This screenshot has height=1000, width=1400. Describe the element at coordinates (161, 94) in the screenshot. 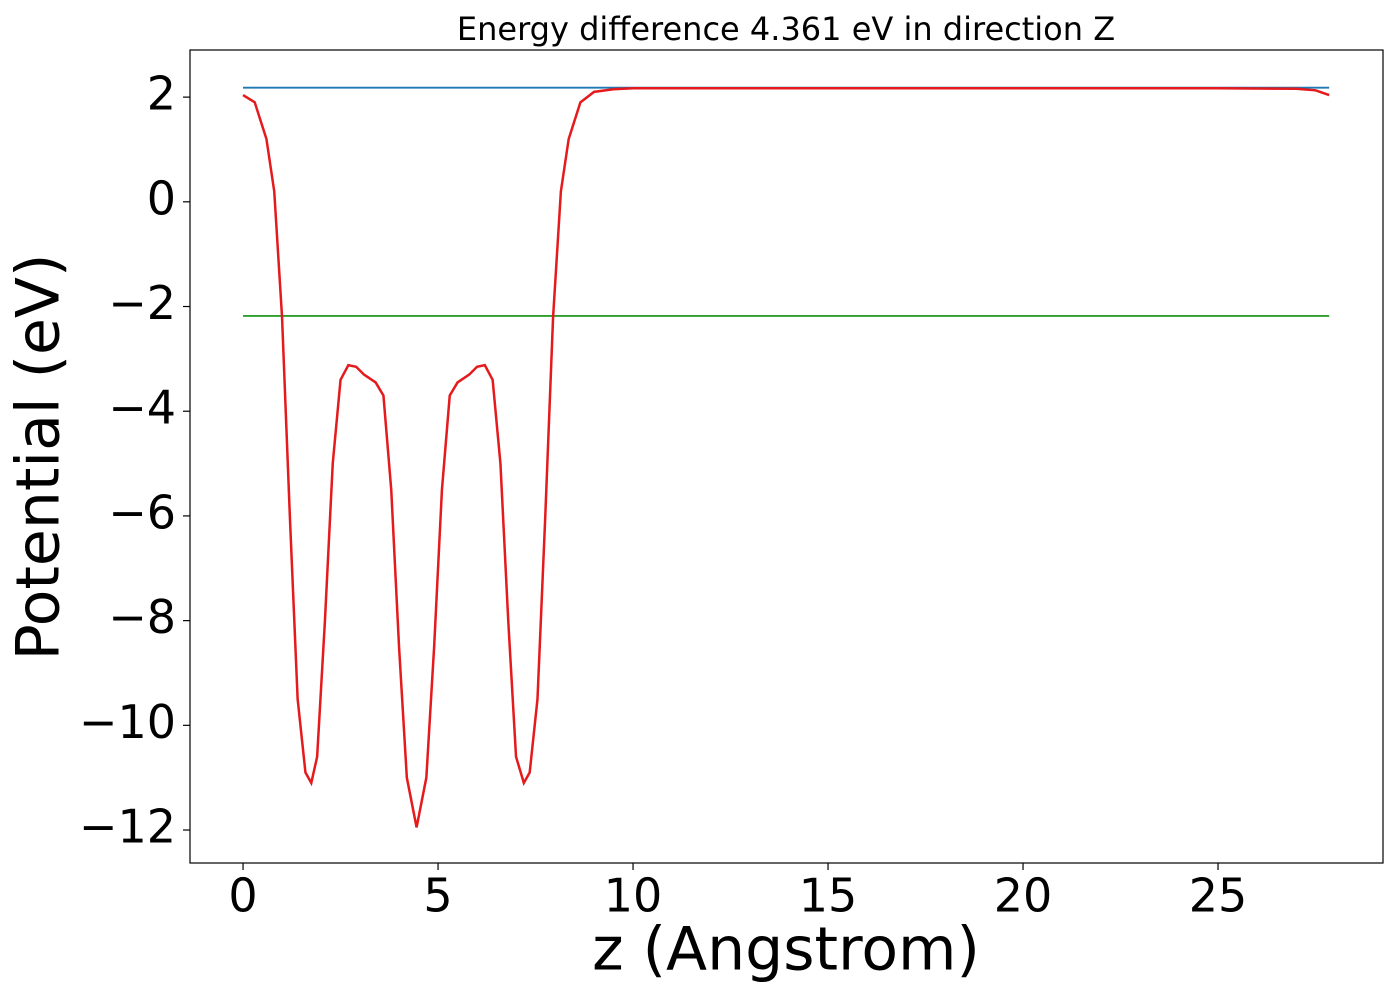

I see `y-tick-label: 2` at that location.